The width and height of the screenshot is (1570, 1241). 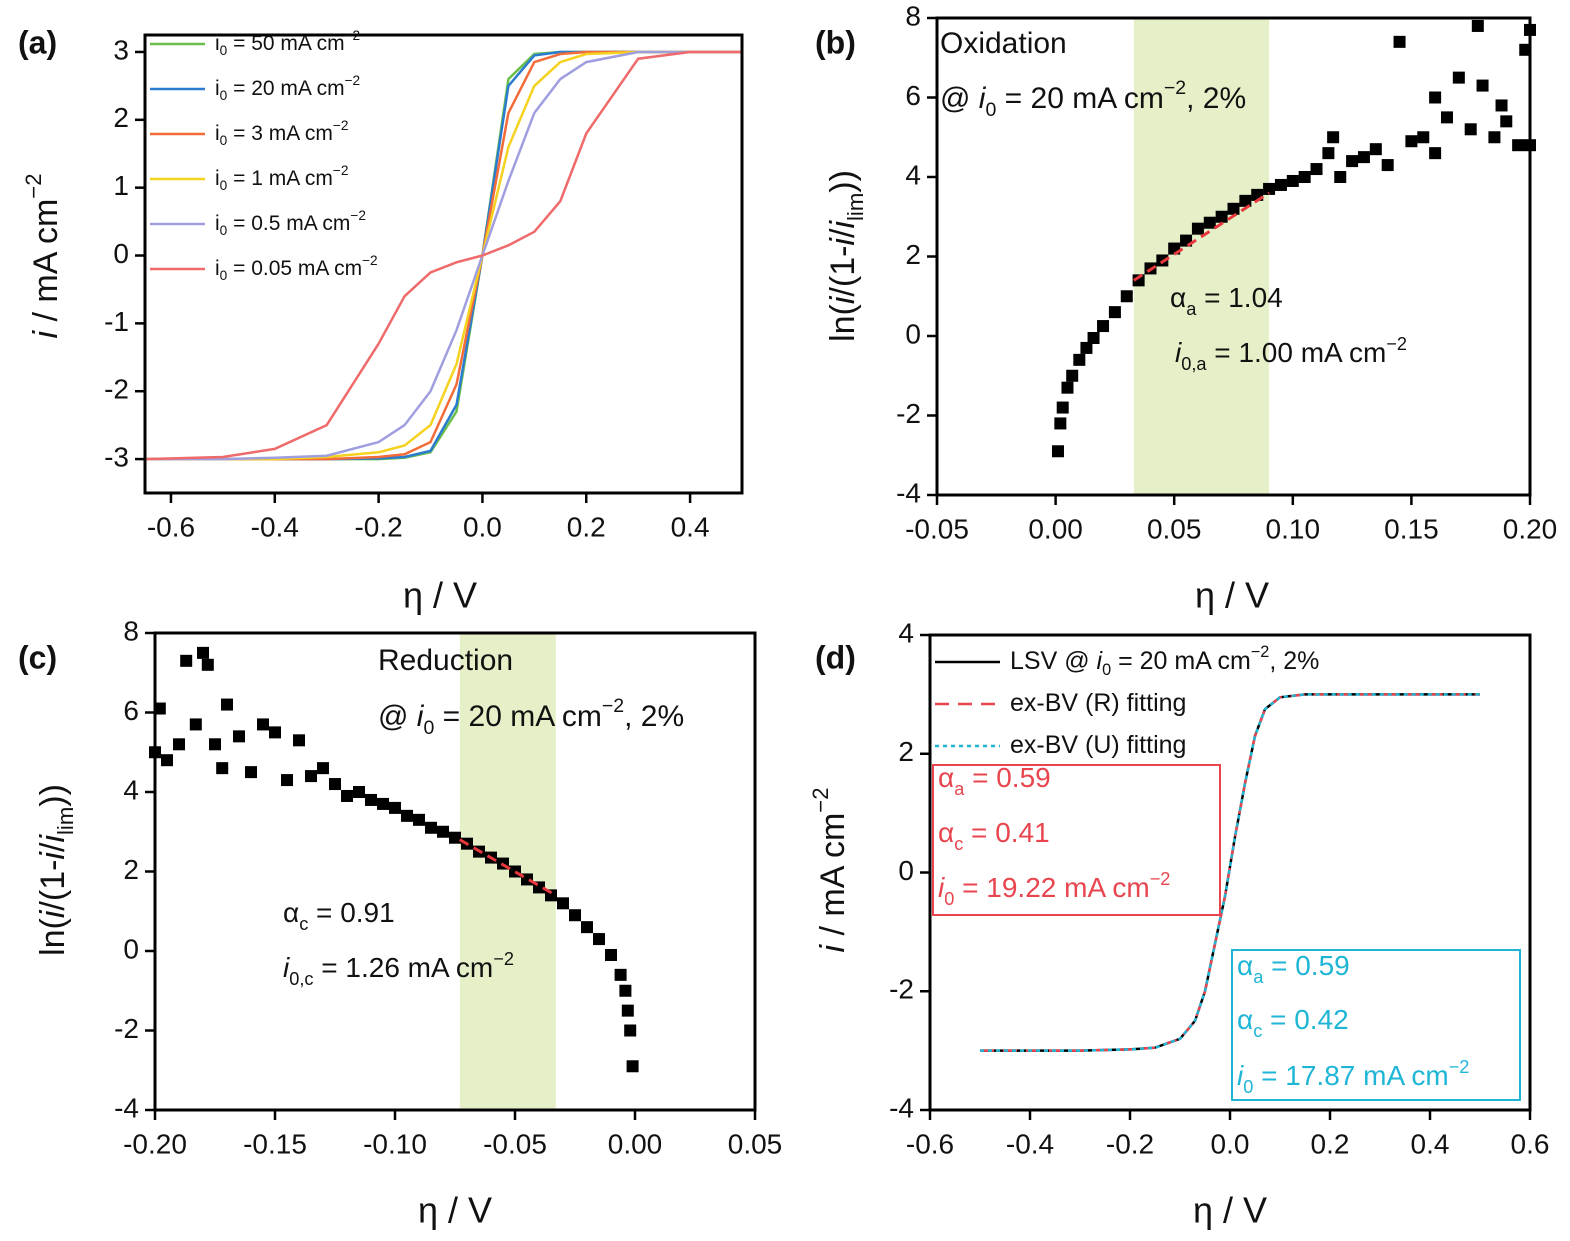 I want to click on legend-label: ex-BV (U) fitting, so click(x=1098, y=745).